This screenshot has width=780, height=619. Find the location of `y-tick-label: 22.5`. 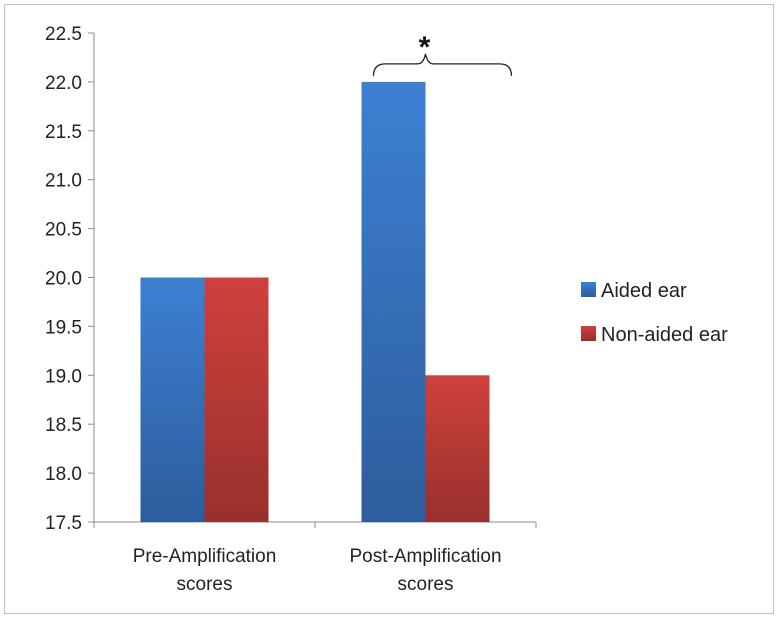

y-tick-label: 22.5 is located at coordinates (63, 34).